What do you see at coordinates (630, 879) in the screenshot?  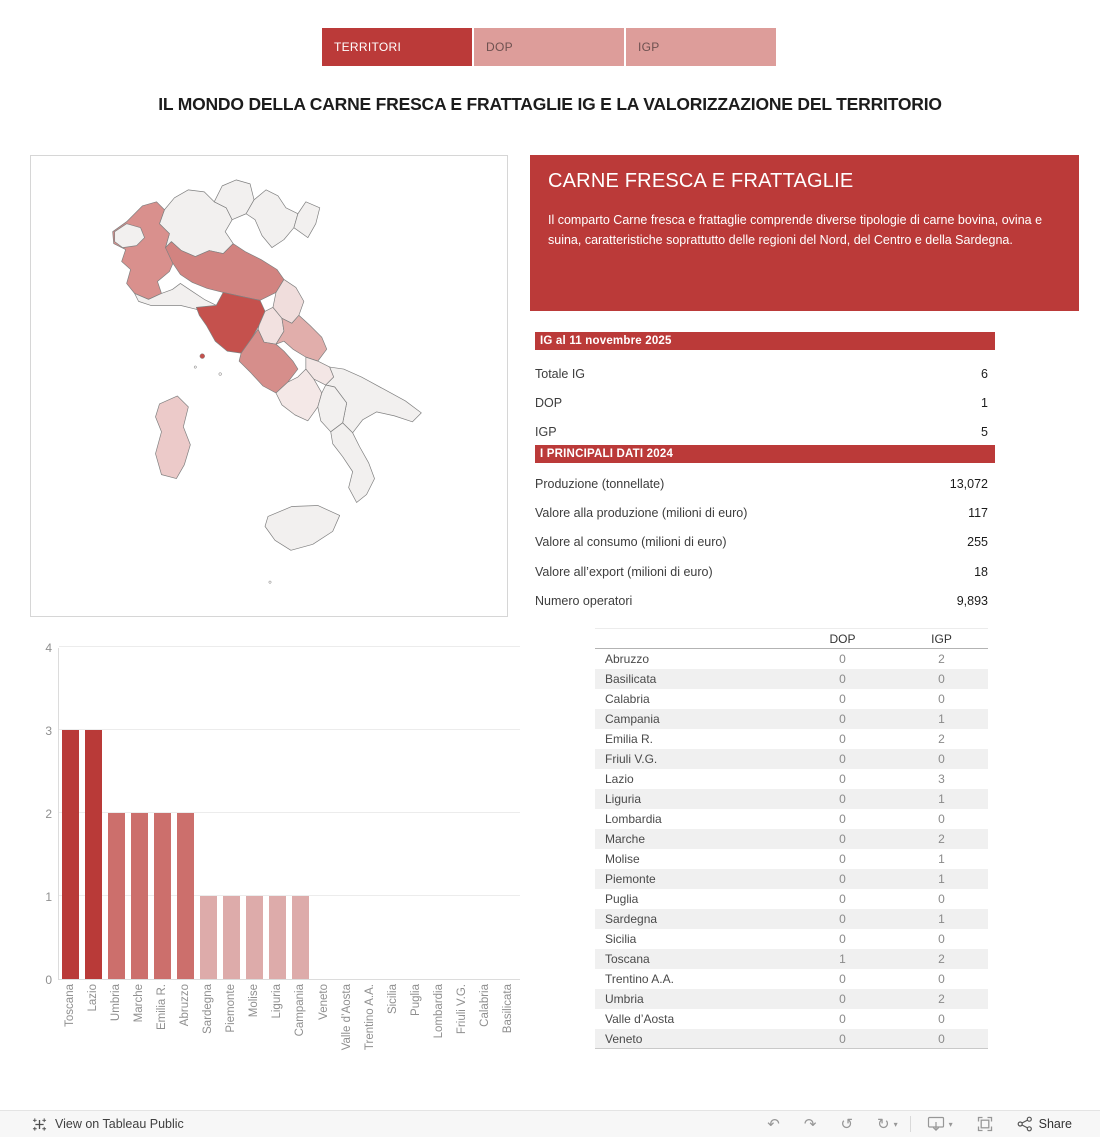 I see `table-cell-region: Piemonte` at bounding box center [630, 879].